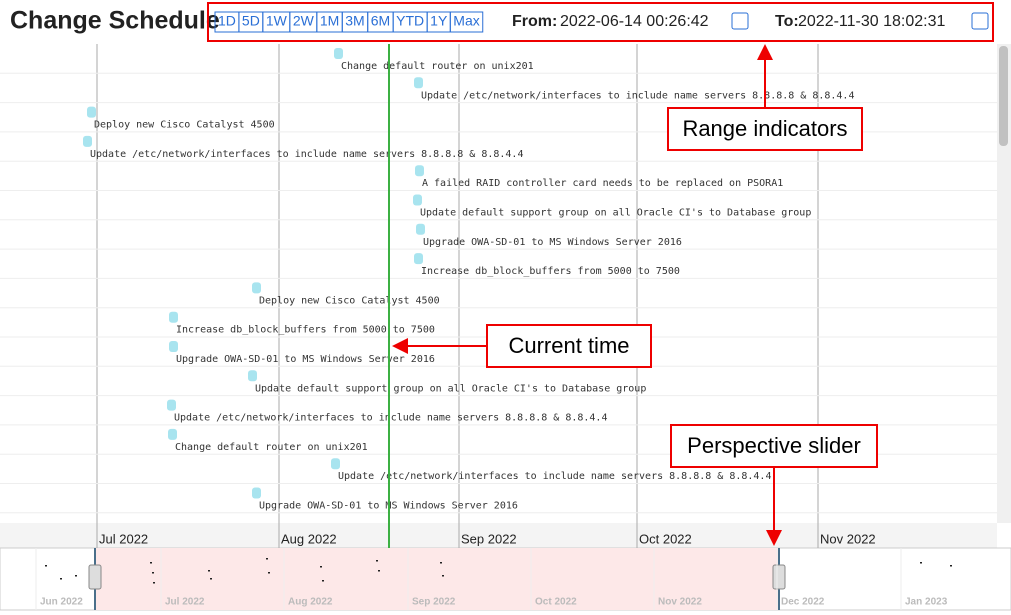 This screenshot has height=615, width=1011. What do you see at coordinates (848, 538) in the screenshot?
I see `month-label: Nov 2022` at bounding box center [848, 538].